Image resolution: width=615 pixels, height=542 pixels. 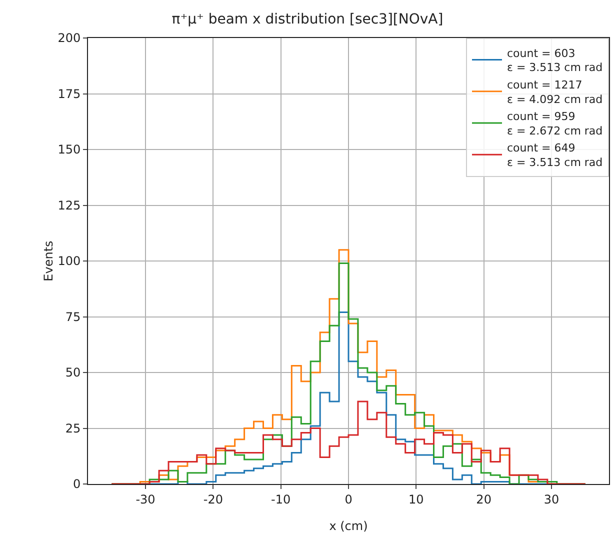 I want to click on y-tick-label: 200, so click(x=69, y=38).